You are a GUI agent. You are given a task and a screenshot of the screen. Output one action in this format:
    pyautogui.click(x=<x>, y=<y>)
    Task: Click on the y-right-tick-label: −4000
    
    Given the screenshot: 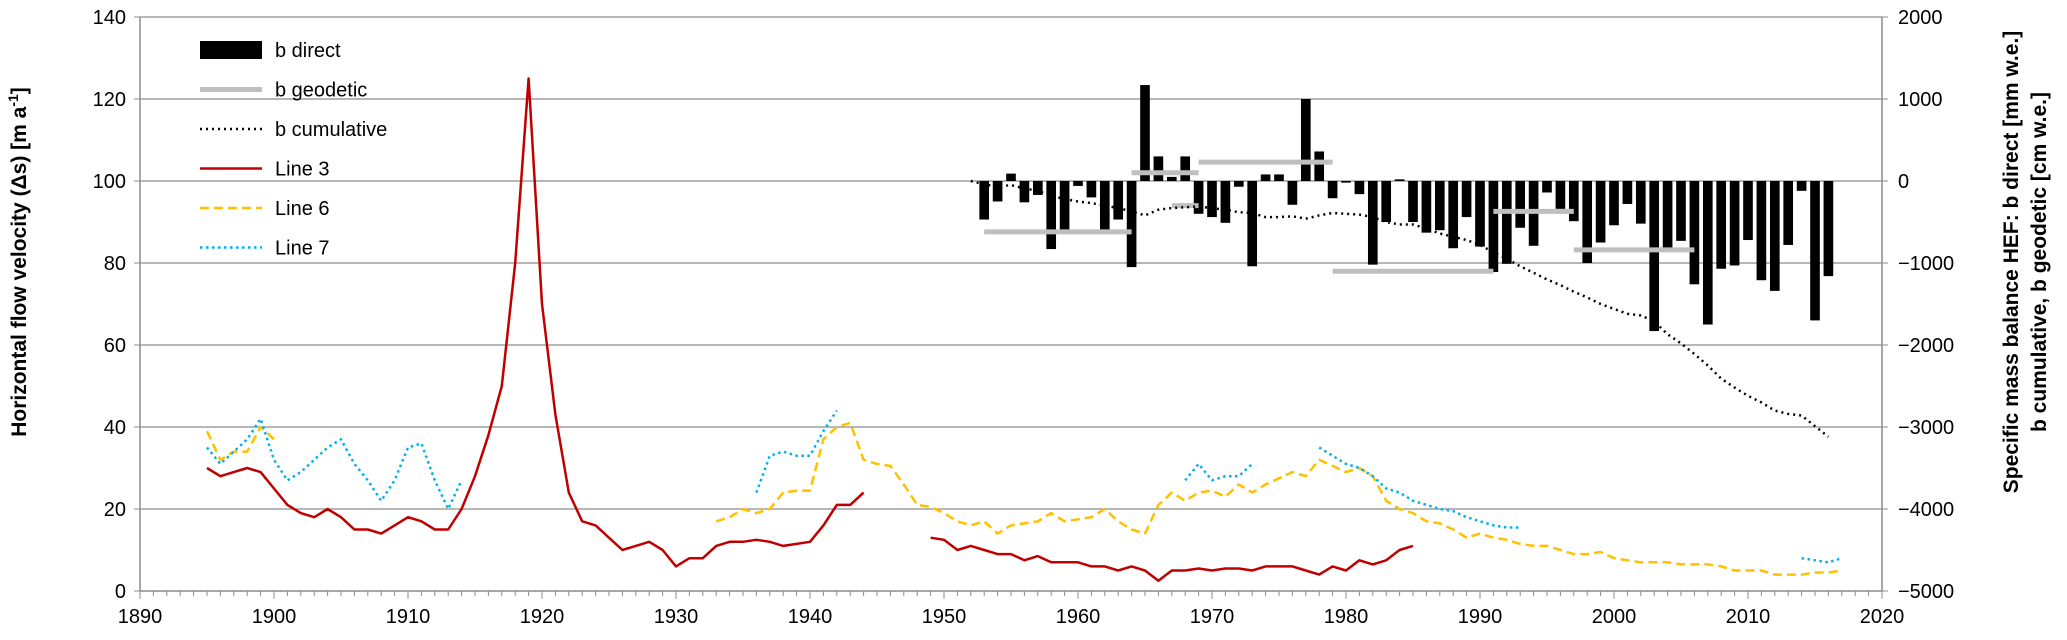 What is the action you would take?
    pyautogui.click(x=1926, y=510)
    